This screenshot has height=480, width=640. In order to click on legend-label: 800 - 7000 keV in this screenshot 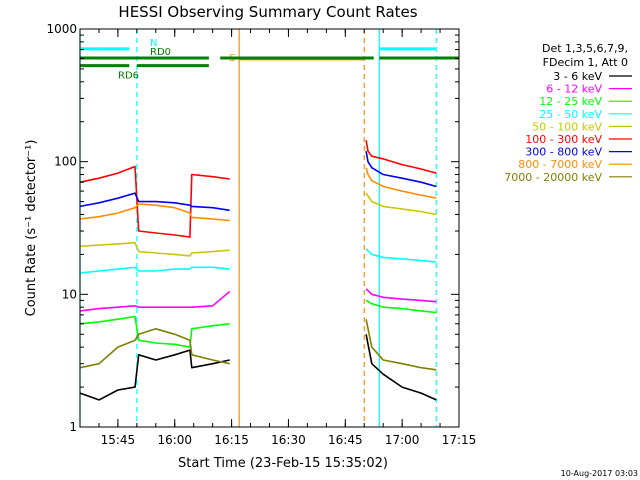, I will do `click(560, 164)`.